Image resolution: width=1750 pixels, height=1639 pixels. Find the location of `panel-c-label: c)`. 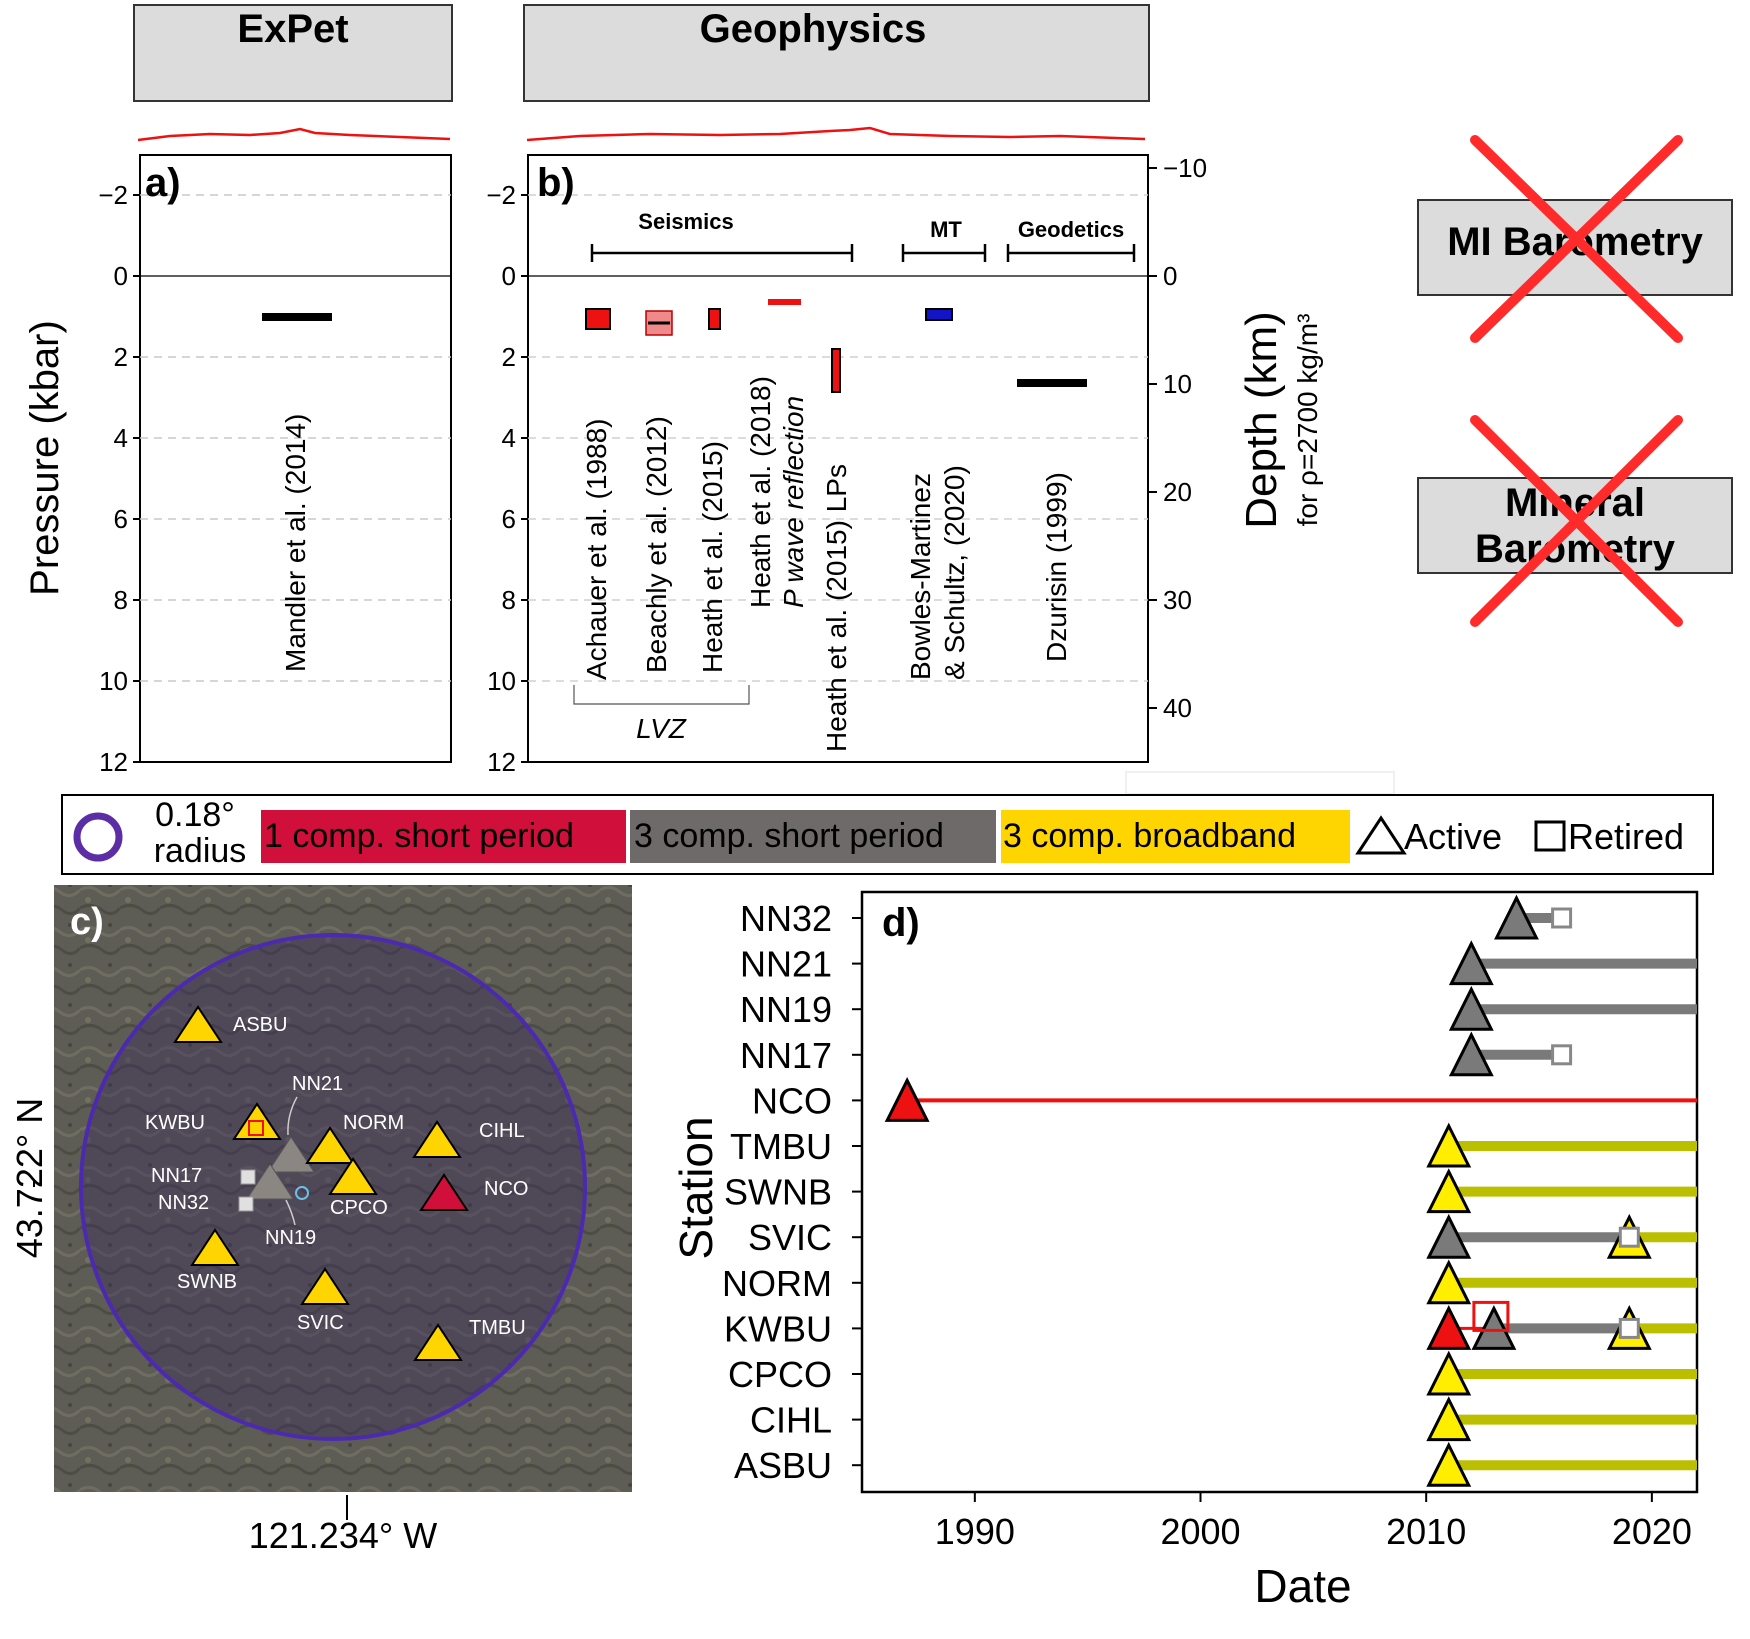

panel-c-label: c) is located at coordinates (87, 922).